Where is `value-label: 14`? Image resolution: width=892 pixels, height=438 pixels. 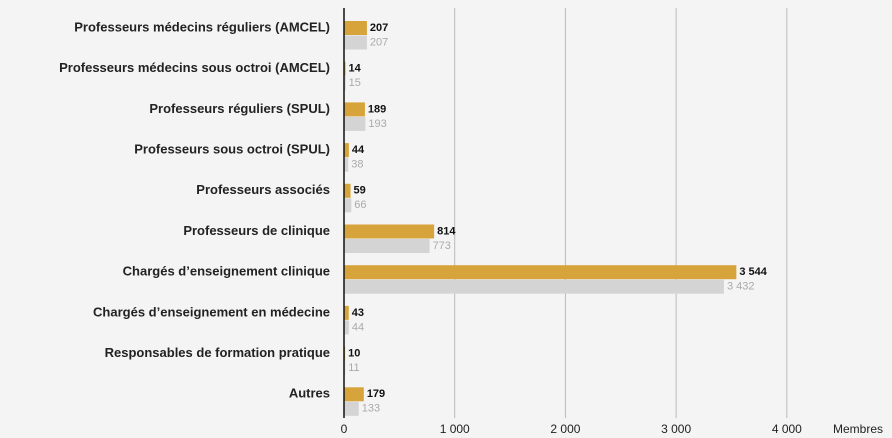 value-label: 14 is located at coordinates (355, 69).